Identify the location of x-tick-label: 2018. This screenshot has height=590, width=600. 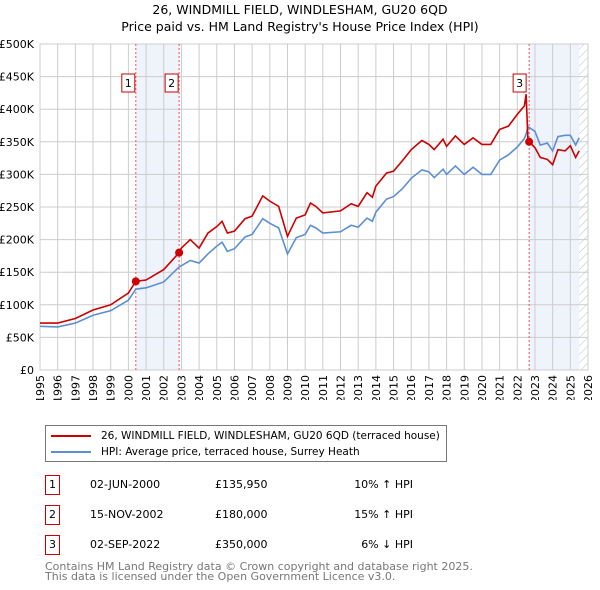
(447, 387).